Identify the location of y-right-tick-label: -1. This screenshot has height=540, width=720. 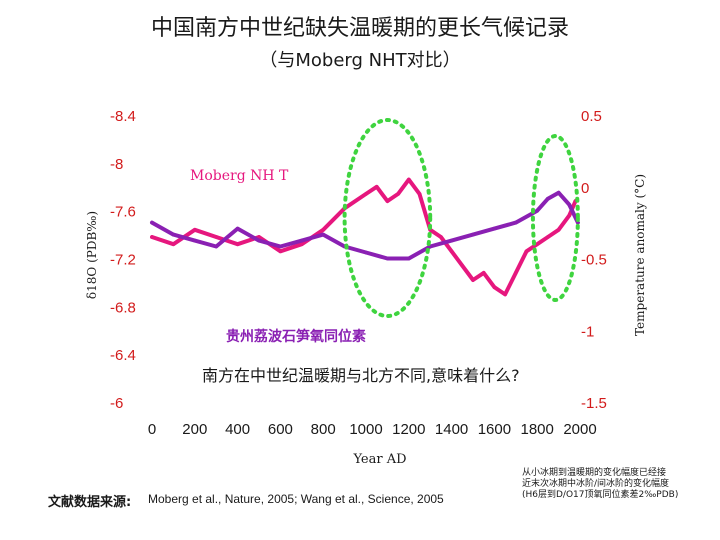
(587, 331).